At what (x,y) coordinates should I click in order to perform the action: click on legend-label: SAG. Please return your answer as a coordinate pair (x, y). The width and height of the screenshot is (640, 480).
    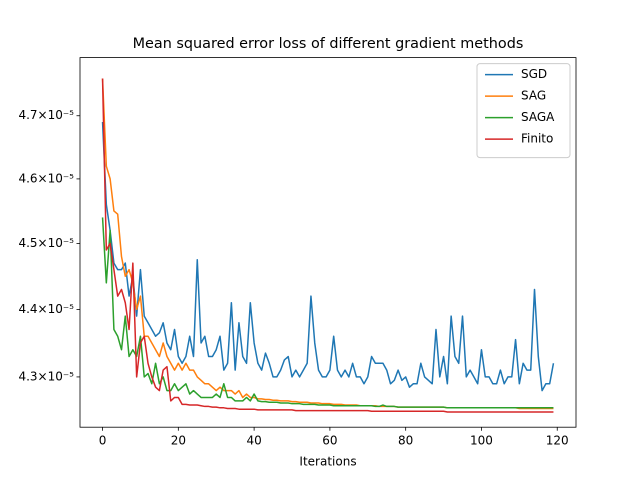
    Looking at the image, I should click on (533, 96).